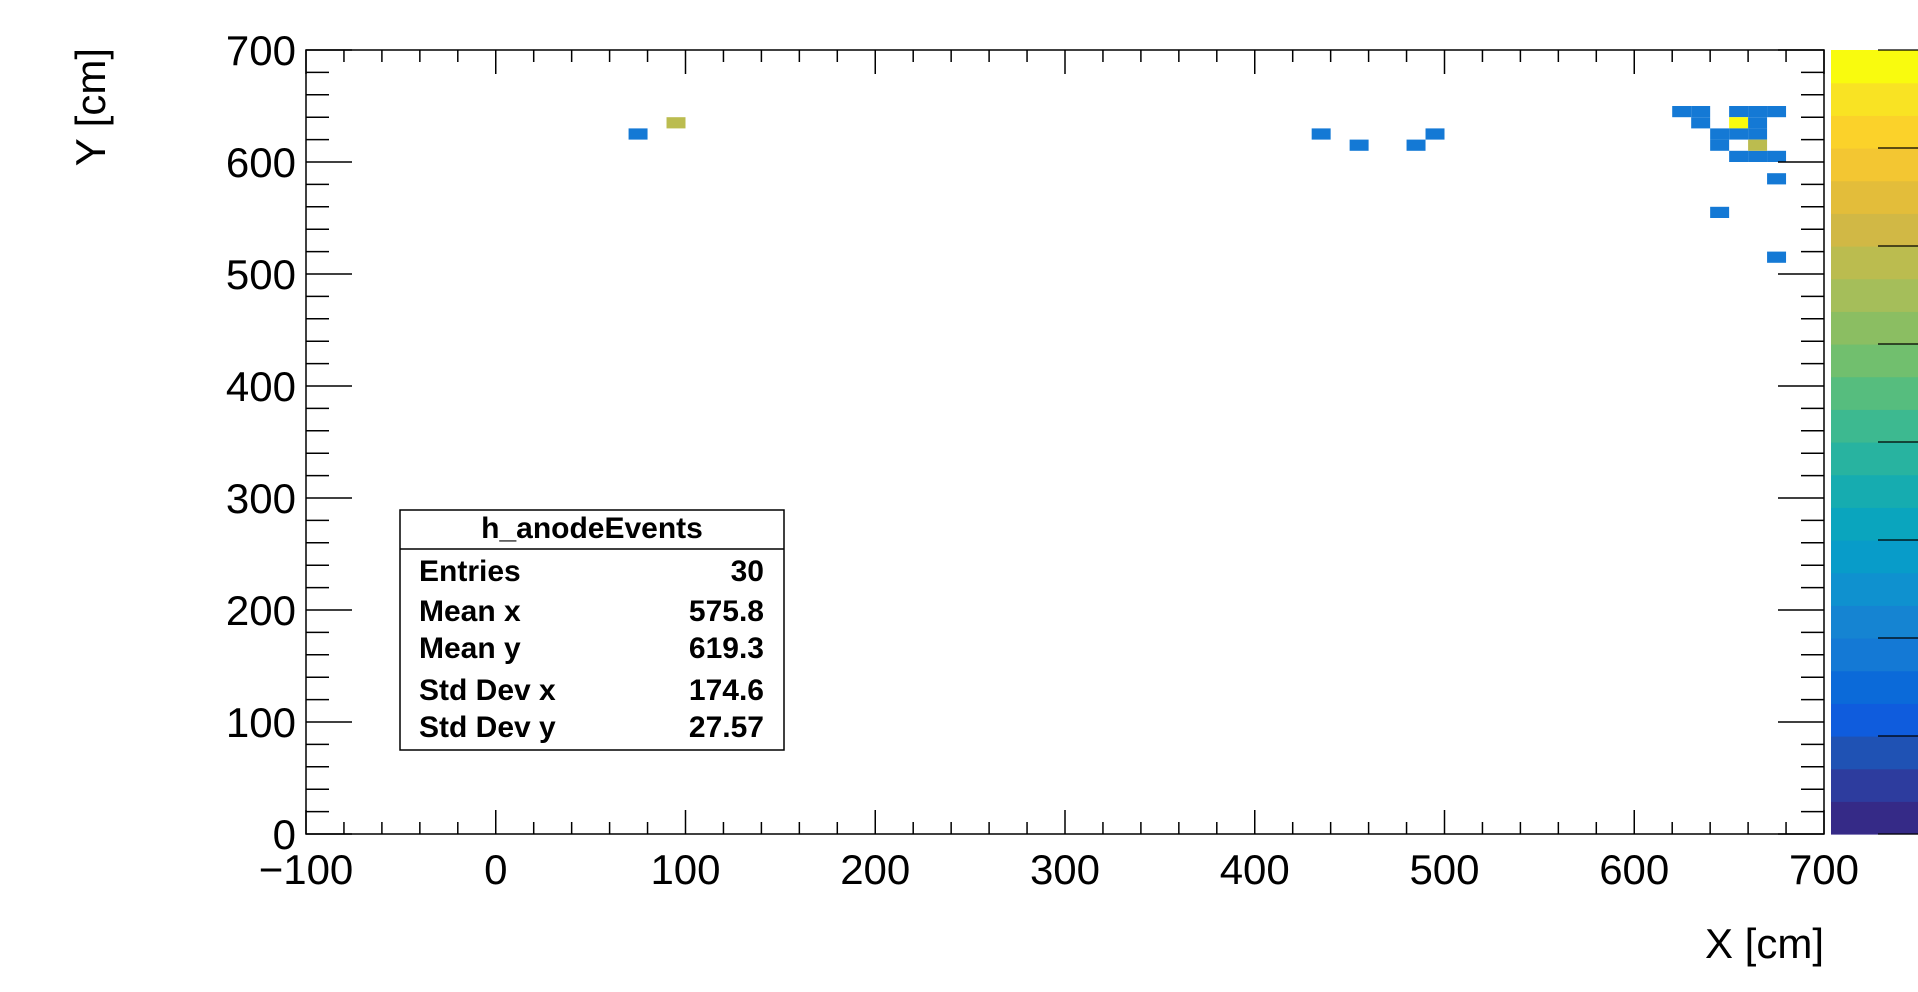 The width and height of the screenshot is (1918, 992). Describe the element at coordinates (306, 869) in the screenshot. I see `x-tick-label: −100` at that location.